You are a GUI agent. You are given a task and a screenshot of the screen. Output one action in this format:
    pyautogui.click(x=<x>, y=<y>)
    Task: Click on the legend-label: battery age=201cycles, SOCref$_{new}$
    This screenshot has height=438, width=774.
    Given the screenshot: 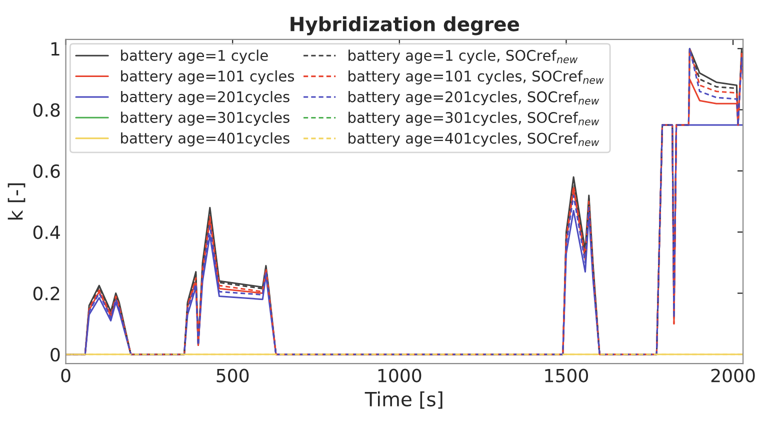 What is the action you would take?
    pyautogui.click(x=474, y=98)
    